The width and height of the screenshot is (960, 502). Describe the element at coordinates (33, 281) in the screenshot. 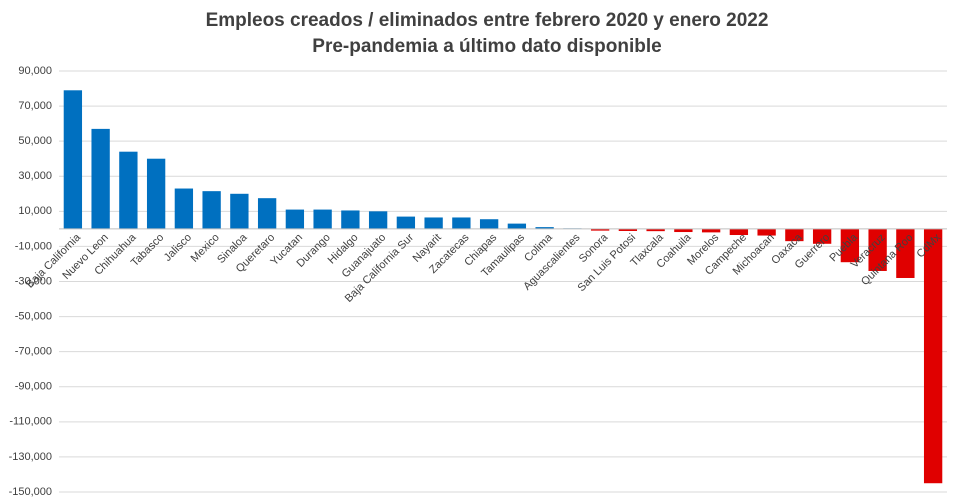

I see `y-tick-label: -30,000` at that location.